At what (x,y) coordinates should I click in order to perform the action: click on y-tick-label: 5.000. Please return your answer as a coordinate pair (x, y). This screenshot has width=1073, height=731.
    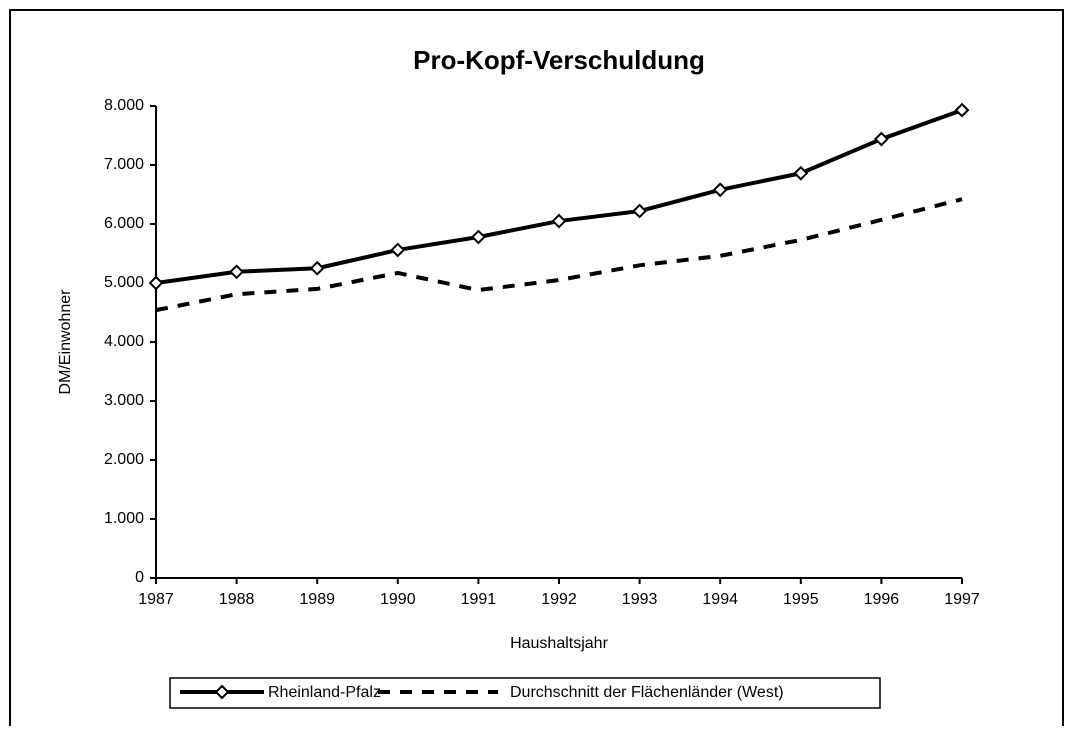
    Looking at the image, I should click on (124, 282).